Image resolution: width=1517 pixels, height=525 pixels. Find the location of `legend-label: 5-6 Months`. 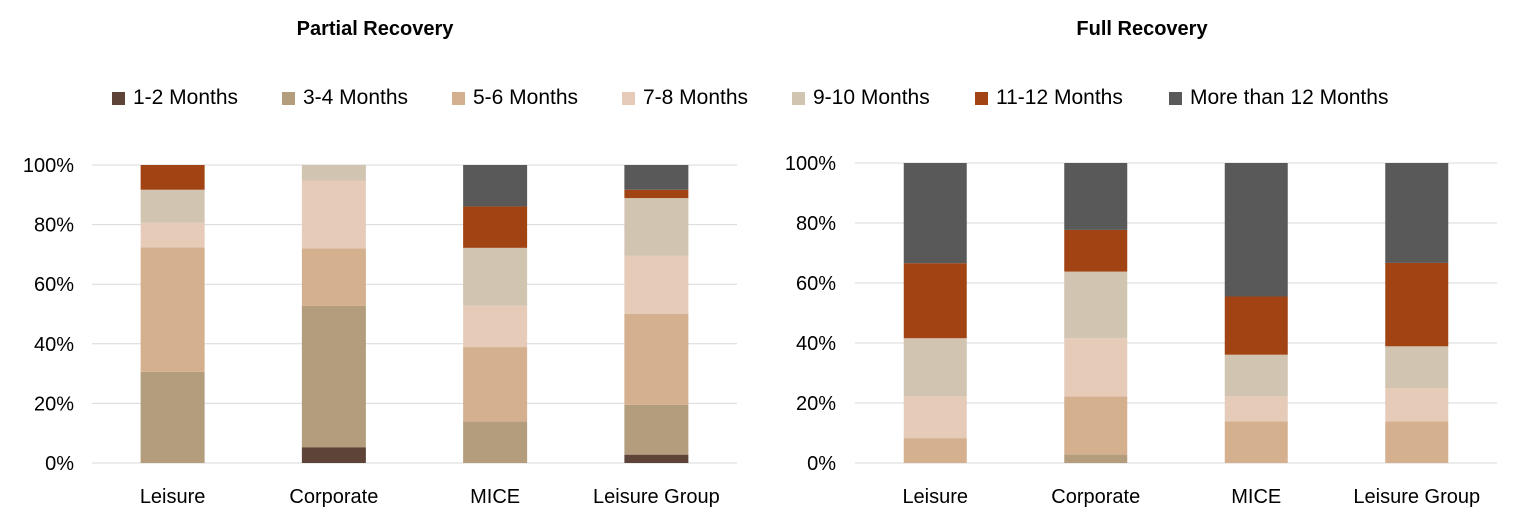

legend-label: 5-6 Months is located at coordinates (526, 97).